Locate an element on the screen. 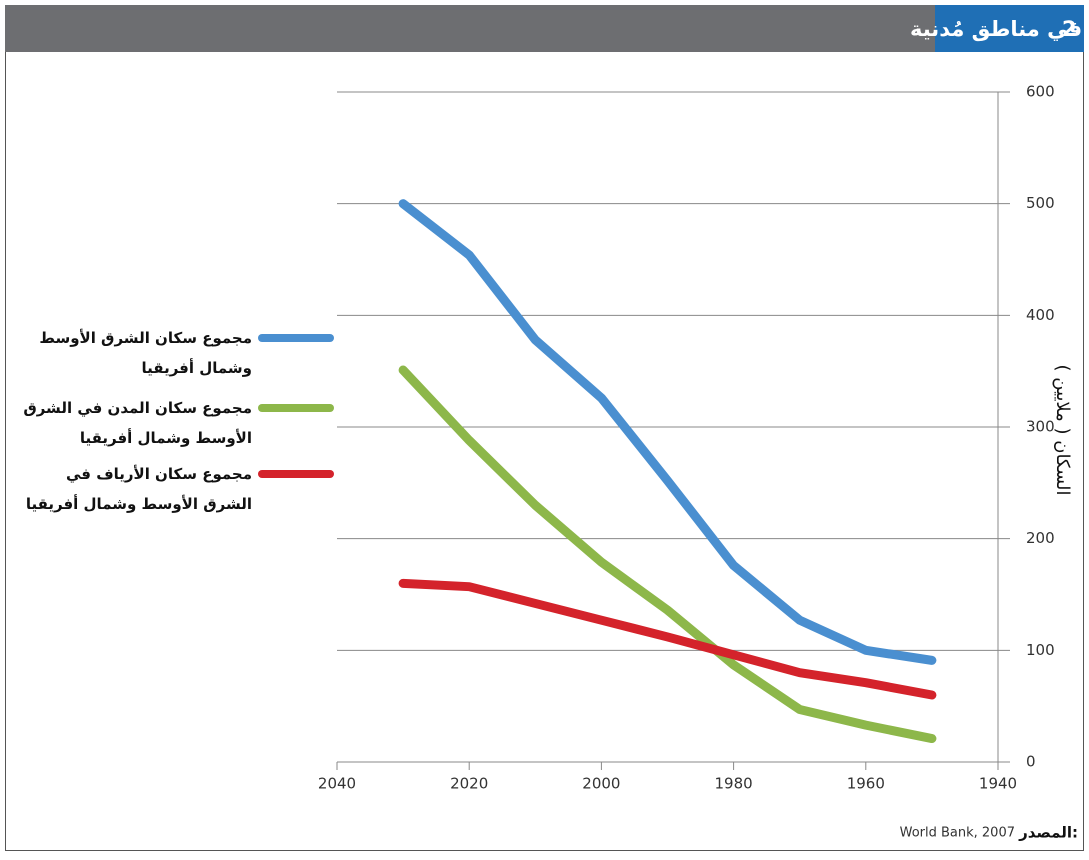  figure-label: الشكل 2 is located at coordinates (1075, 29).